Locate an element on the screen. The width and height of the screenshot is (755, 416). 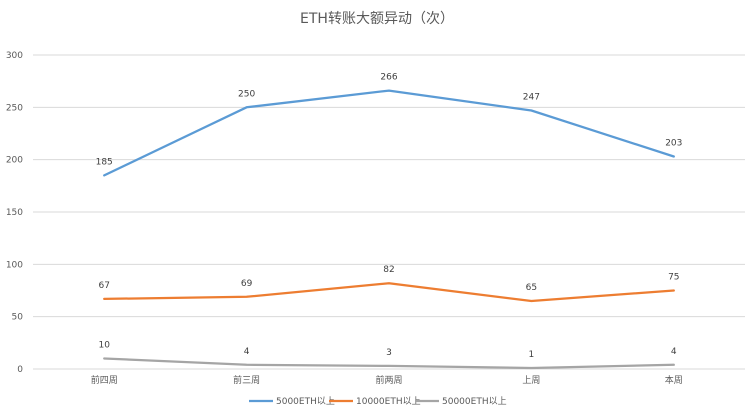
x-tick-label: 本周 is located at coordinates (674, 380).